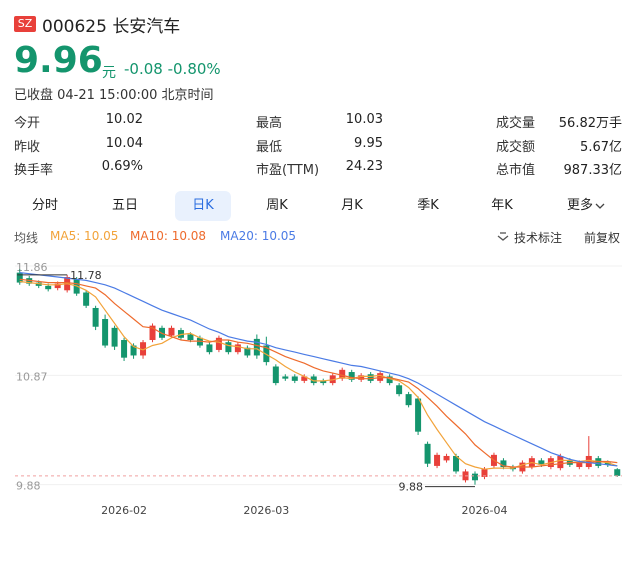  I want to click on tab: 季K, so click(428, 205).